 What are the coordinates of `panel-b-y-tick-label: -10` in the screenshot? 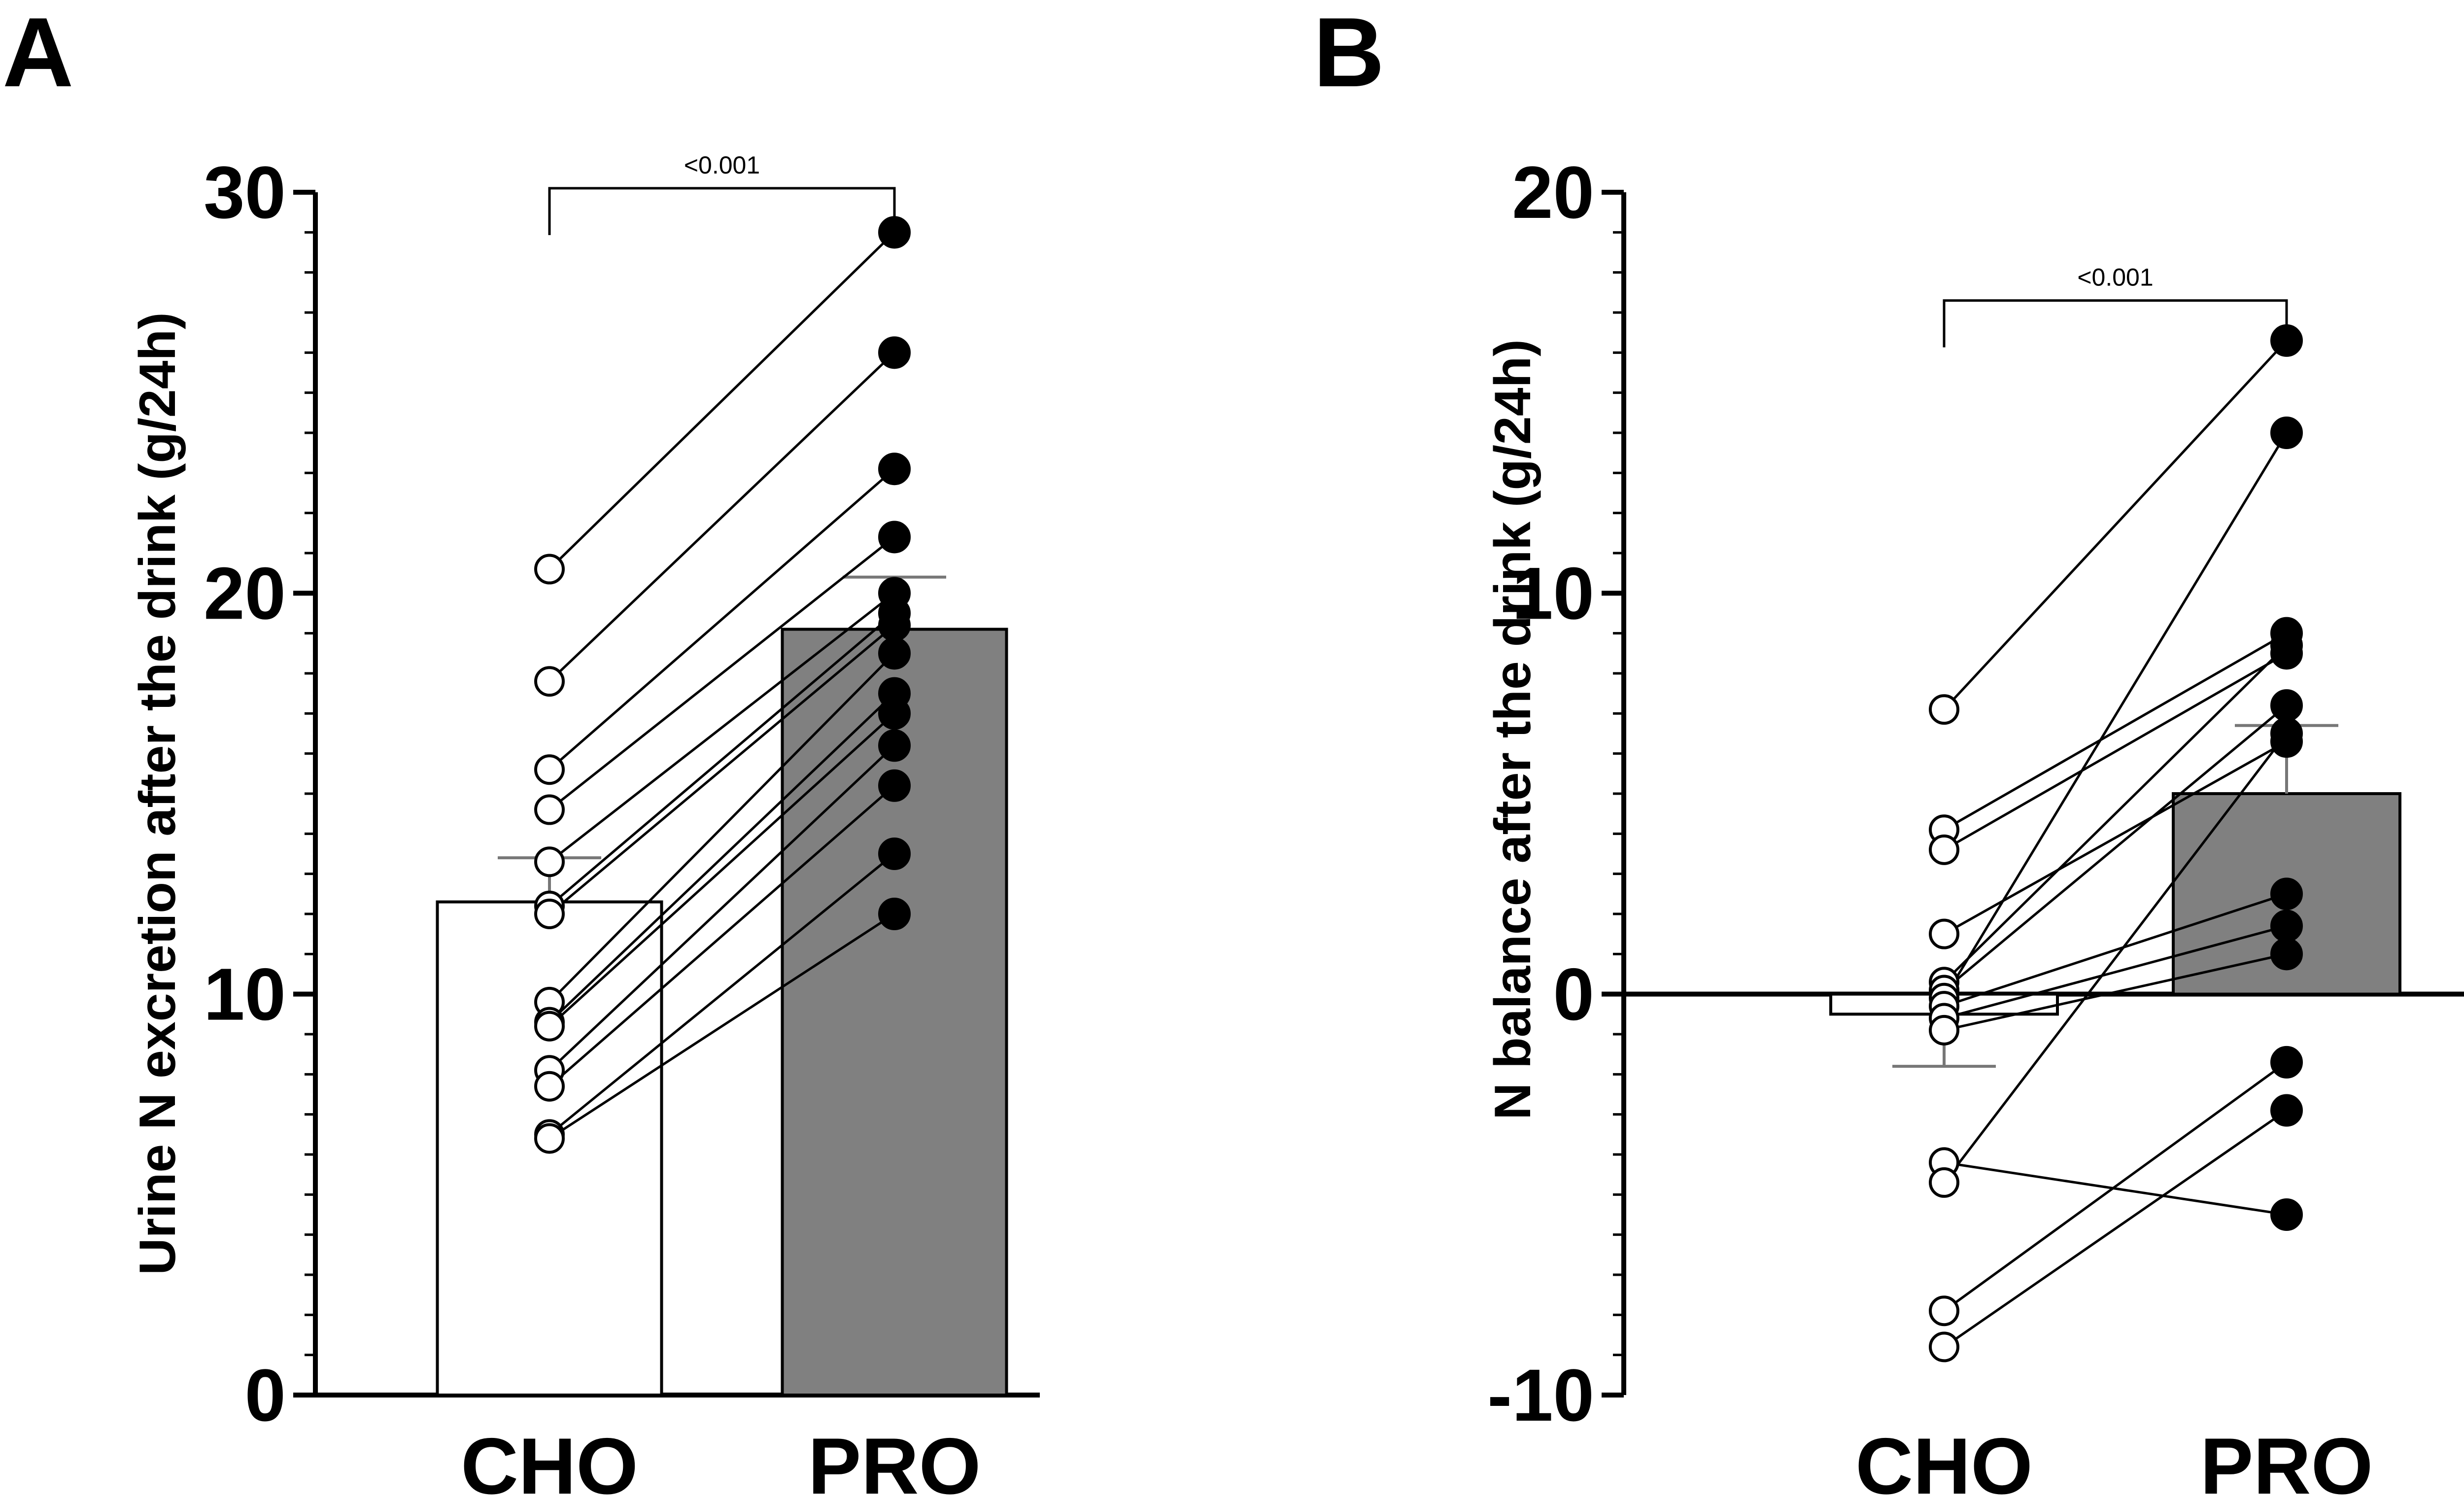 It's located at (1540, 1395).